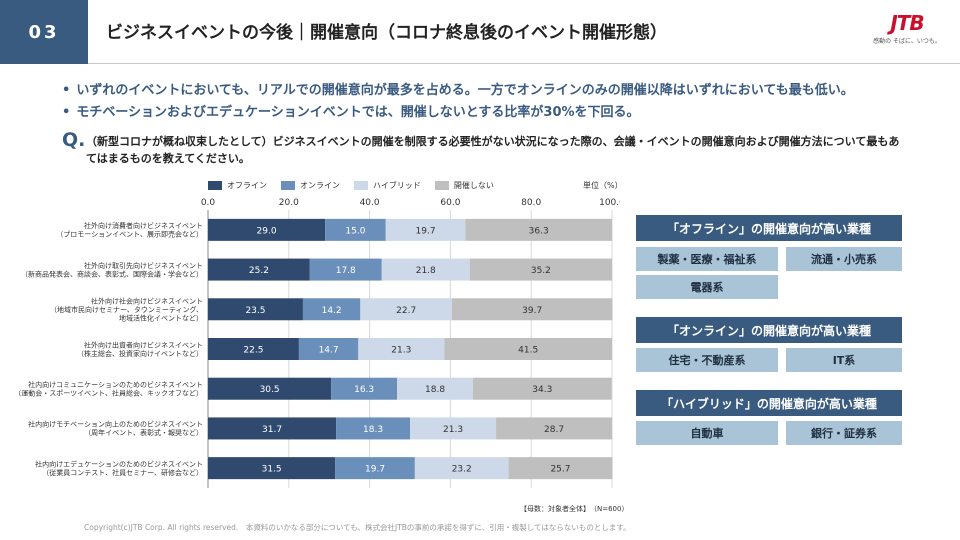 The height and width of the screenshot is (540, 960). What do you see at coordinates (450, 203) in the screenshot?
I see `x-tick-label: 60.0` at bounding box center [450, 203].